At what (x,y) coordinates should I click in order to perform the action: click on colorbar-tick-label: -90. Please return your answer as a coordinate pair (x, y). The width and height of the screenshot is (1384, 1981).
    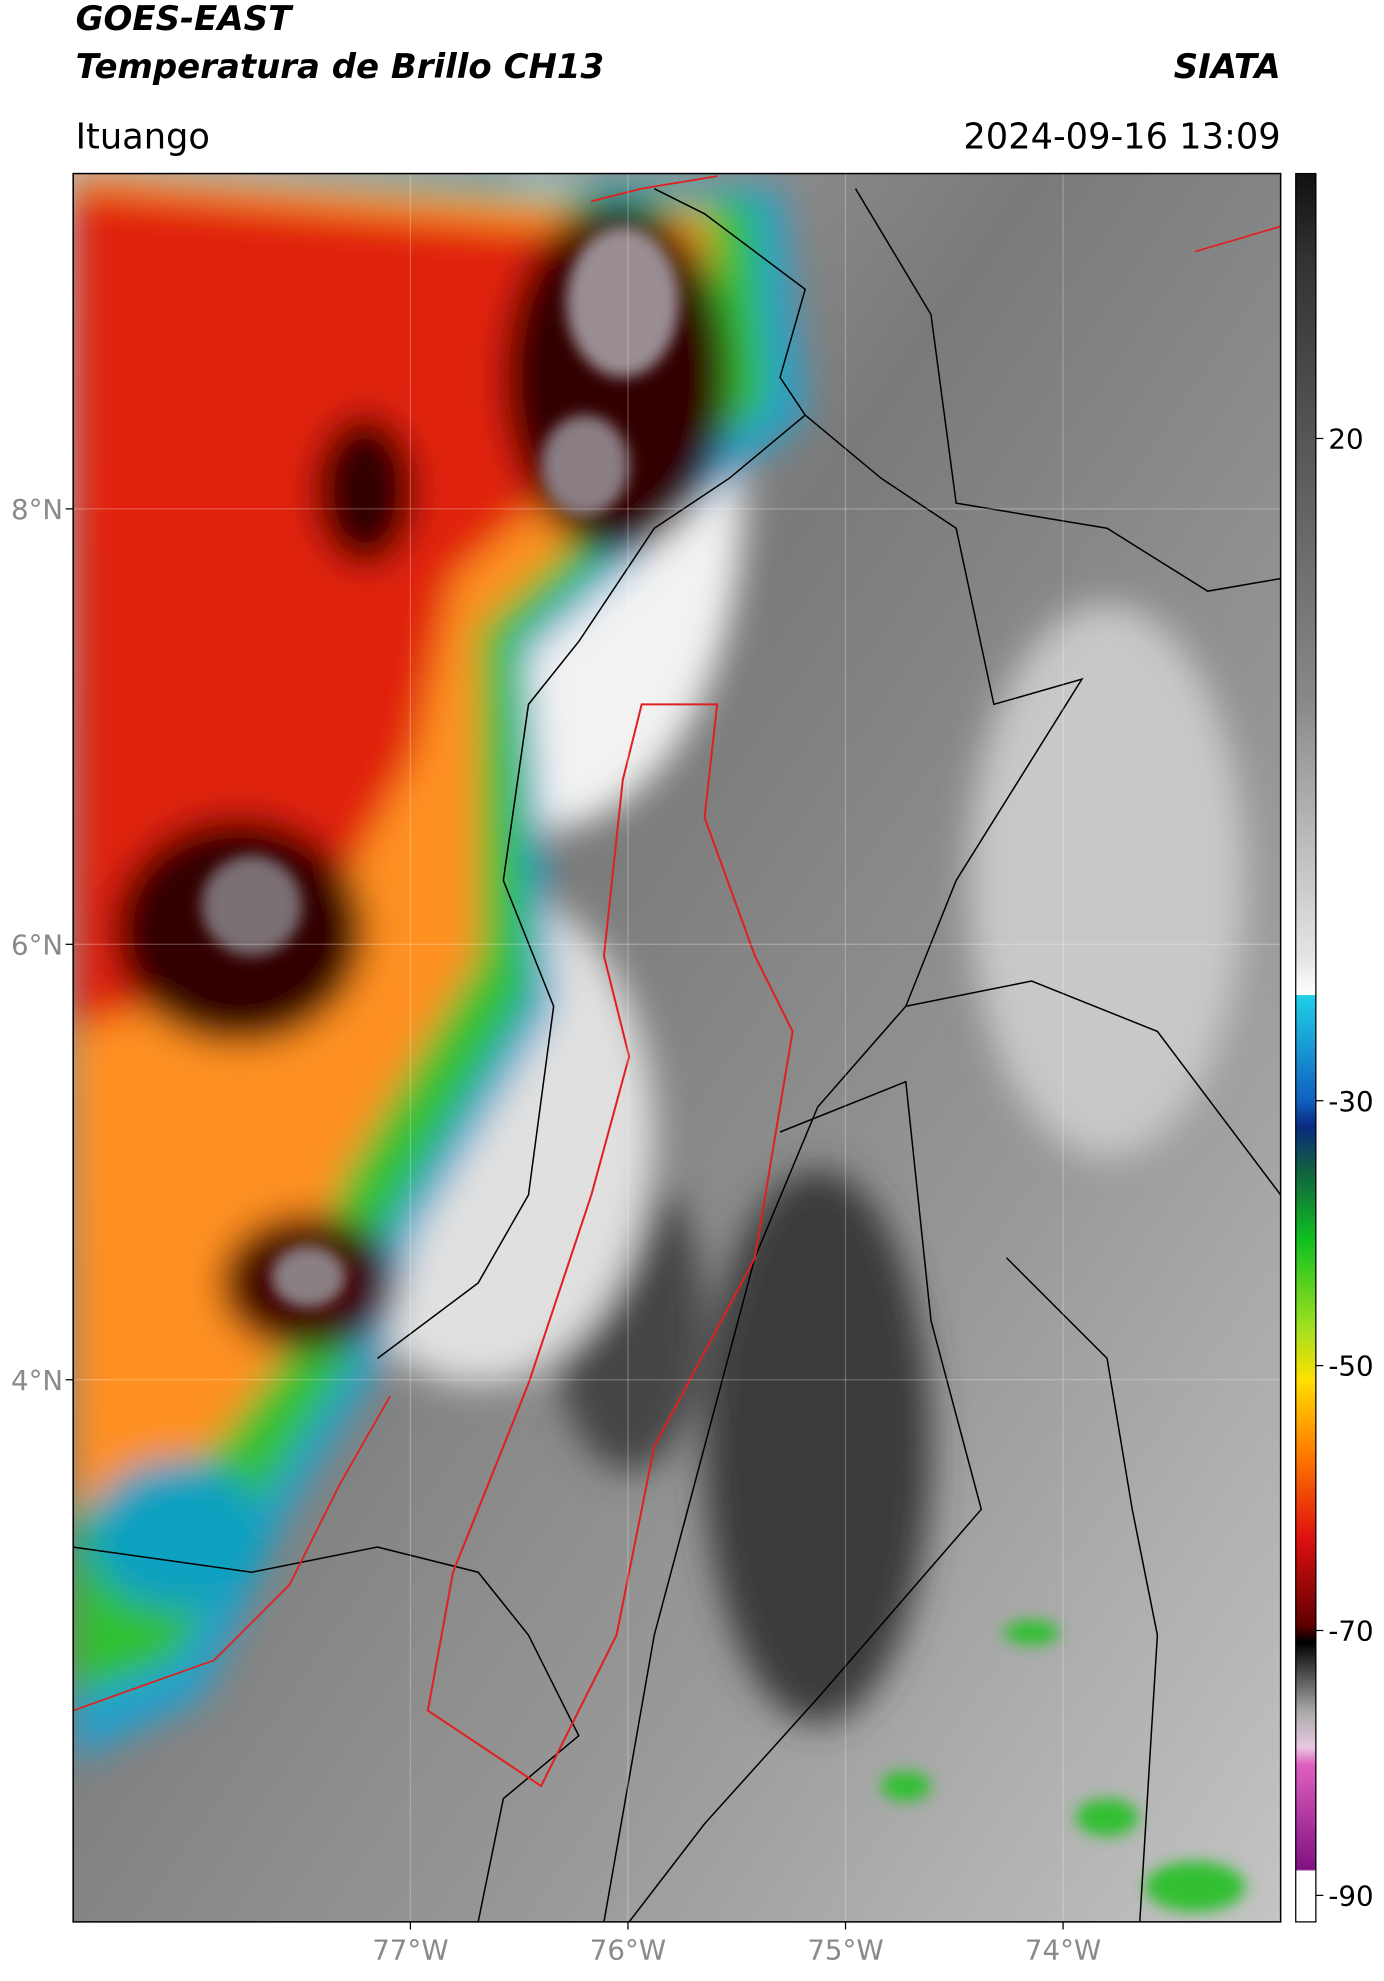
    Looking at the image, I should click on (1350, 1895).